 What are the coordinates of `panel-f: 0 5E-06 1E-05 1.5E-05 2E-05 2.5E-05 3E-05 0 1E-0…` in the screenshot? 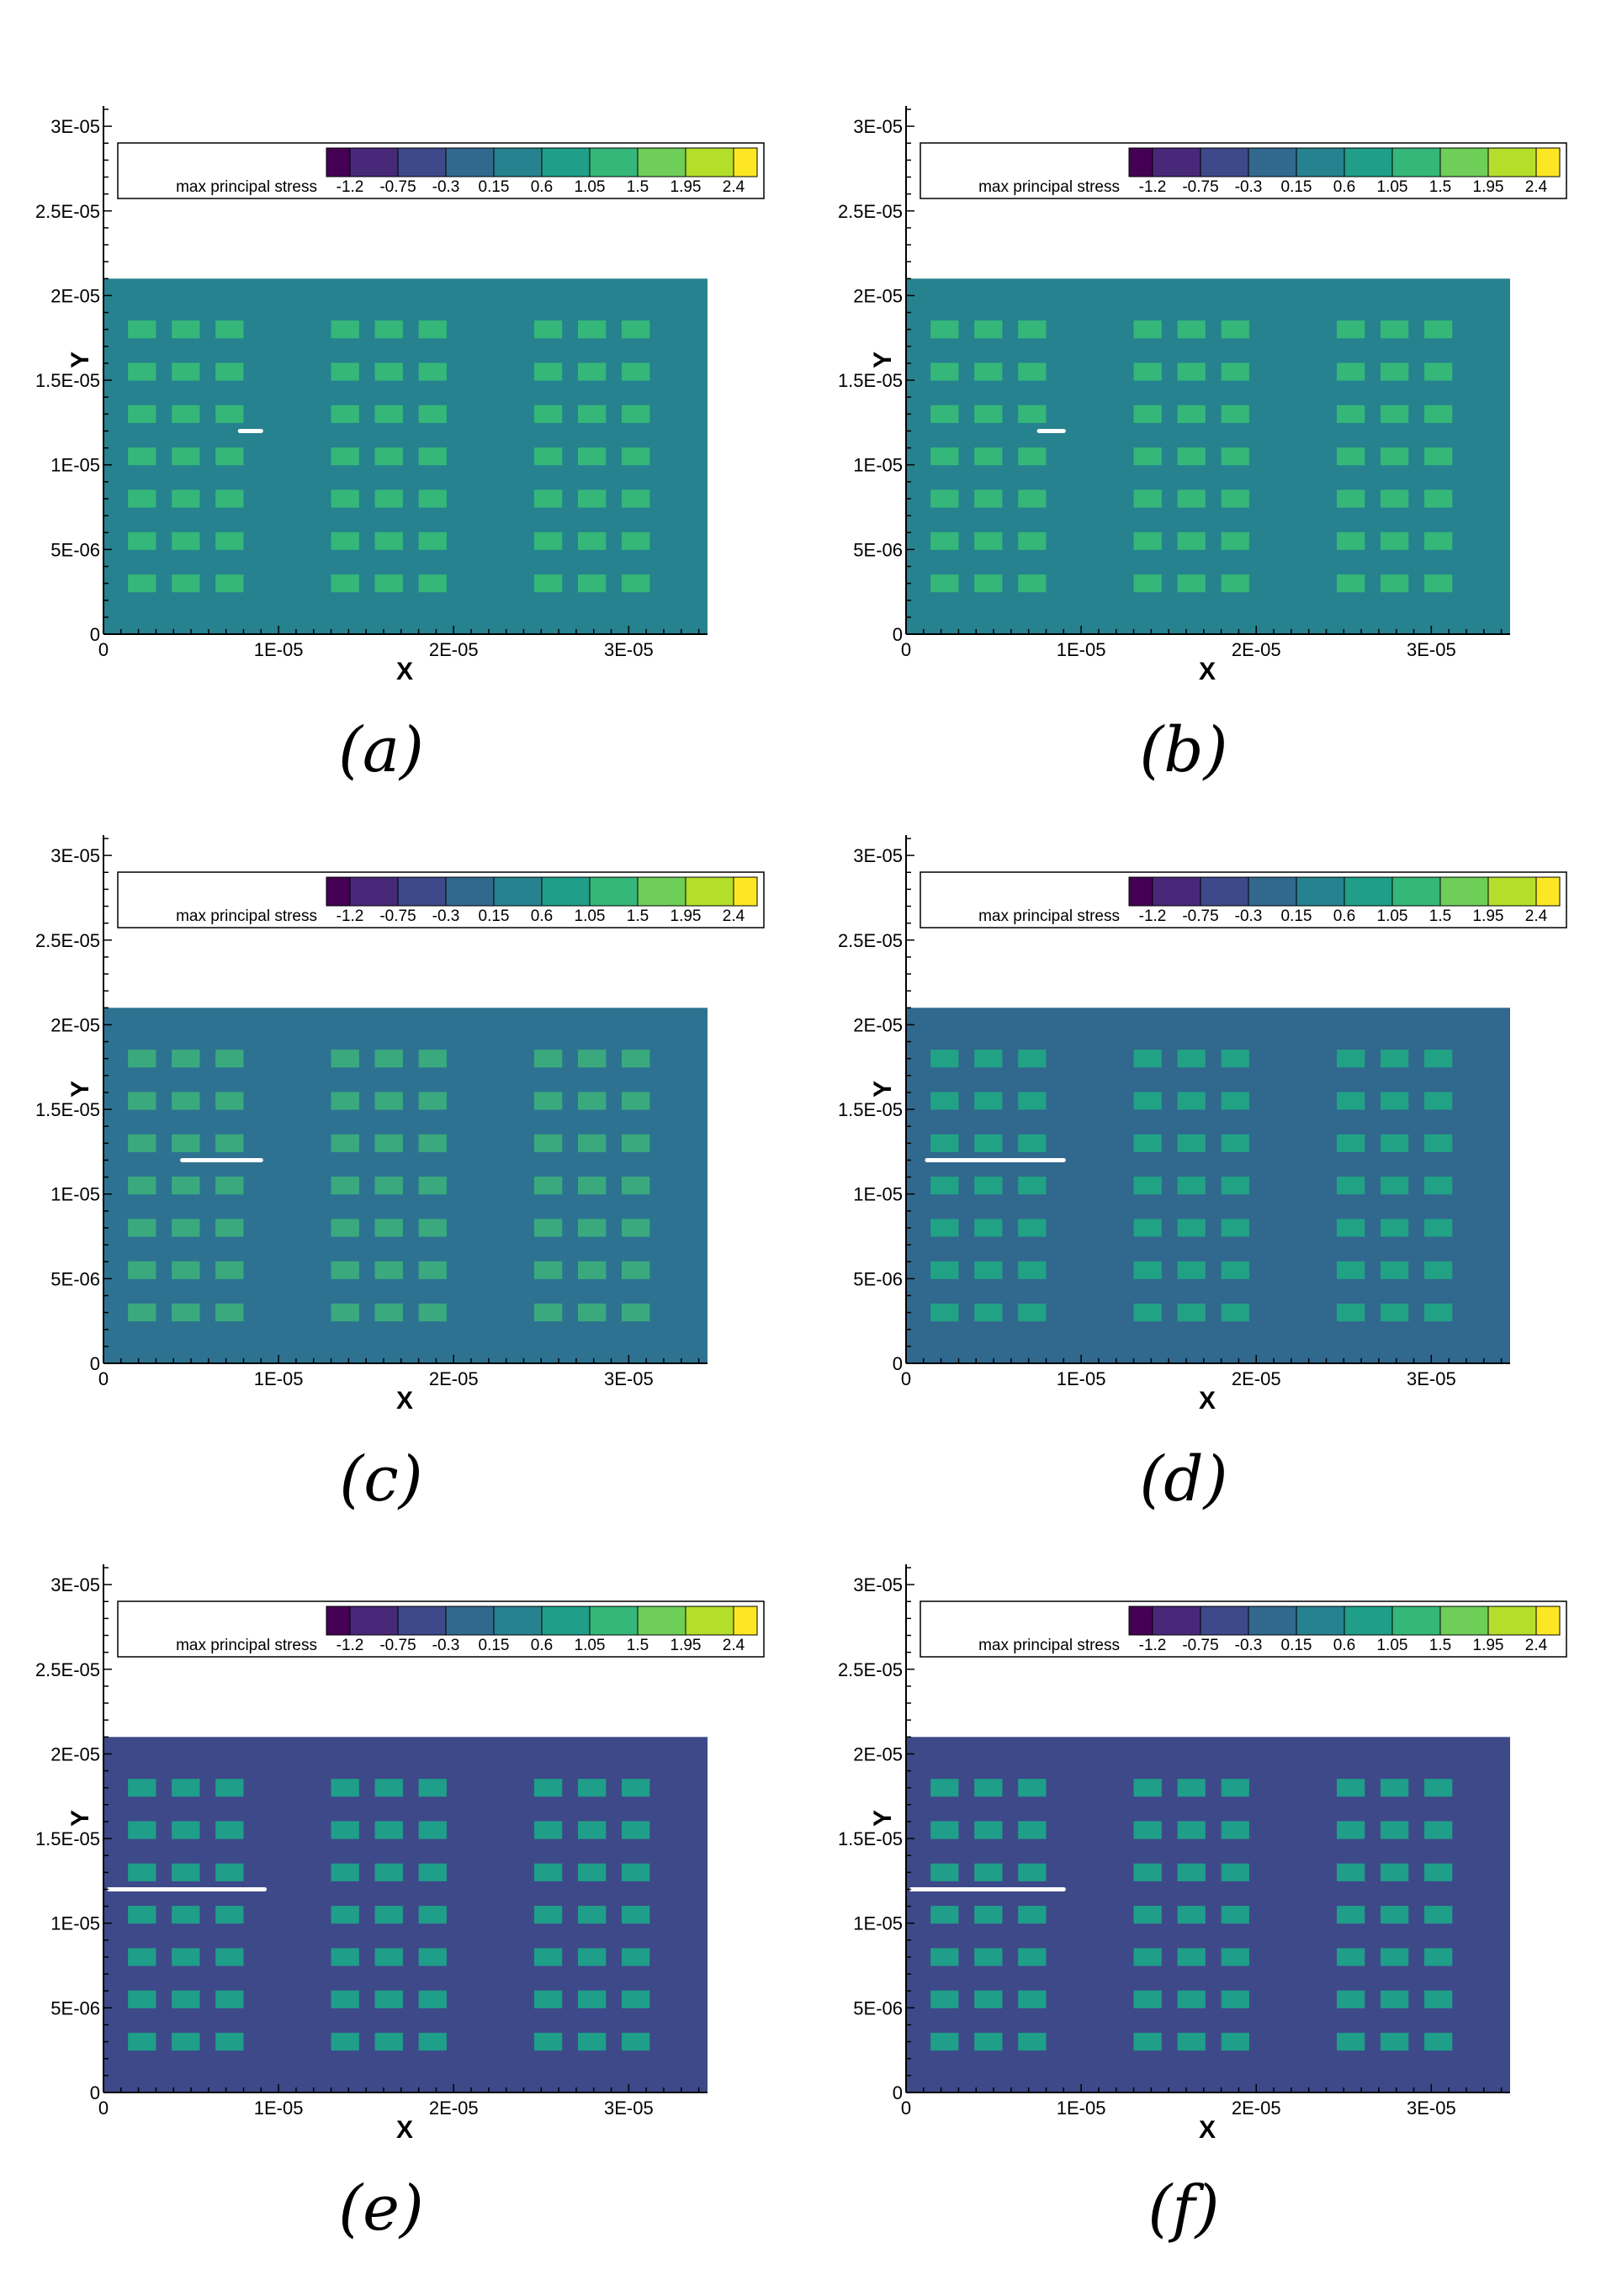 It's located at (1202, 1904).